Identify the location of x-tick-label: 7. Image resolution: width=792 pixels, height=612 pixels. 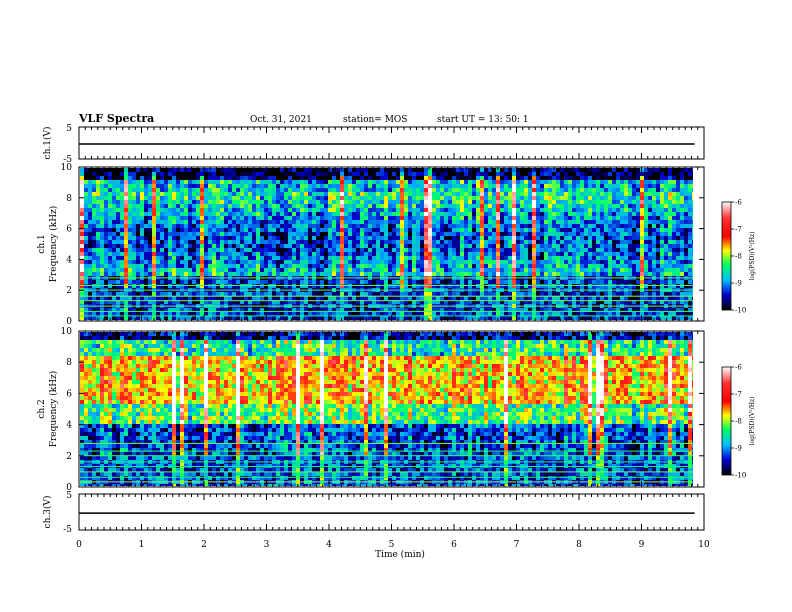
(517, 545).